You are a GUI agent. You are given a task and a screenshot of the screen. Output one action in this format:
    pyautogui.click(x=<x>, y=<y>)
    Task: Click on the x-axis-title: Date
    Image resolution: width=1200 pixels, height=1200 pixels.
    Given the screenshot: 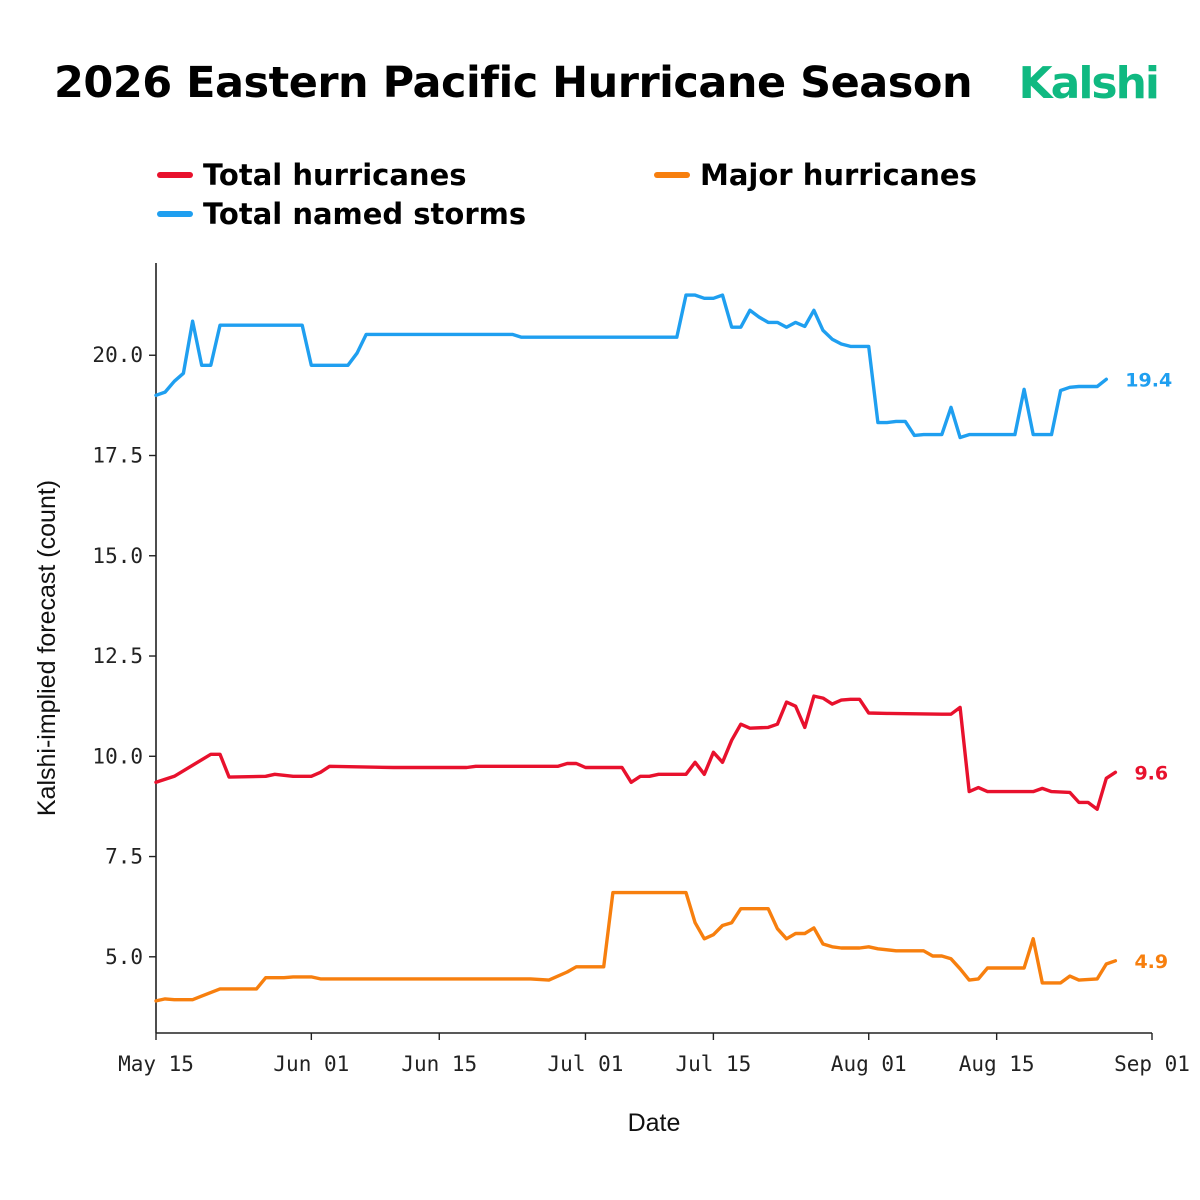 What is the action you would take?
    pyautogui.click(x=654, y=1123)
    